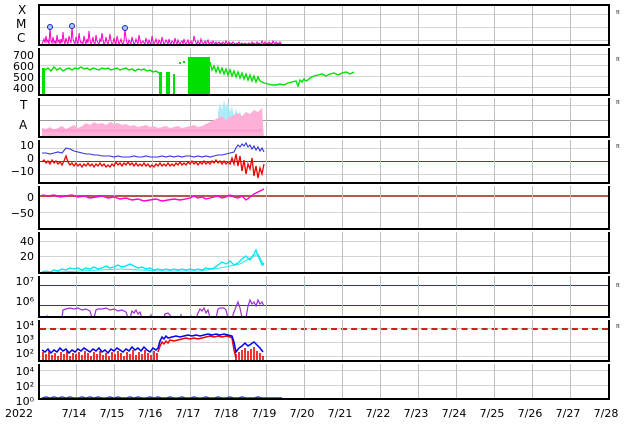 This screenshot has width=634, height=424. What do you see at coordinates (492, 413) in the screenshot?
I see `xtick-0725: 7/25` at bounding box center [492, 413].